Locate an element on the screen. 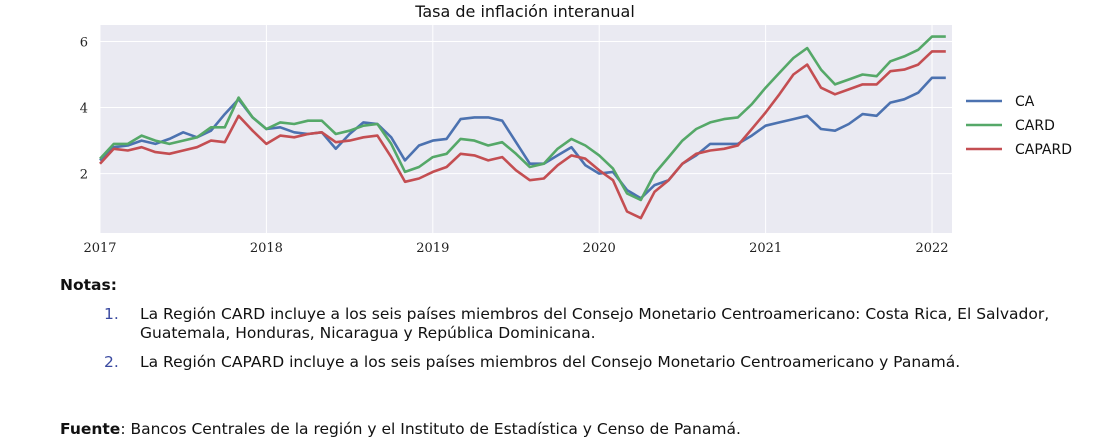 Image resolution: width=1108 pixels, height=445 pixels. x-tick-label: 2017 is located at coordinates (99, 248).